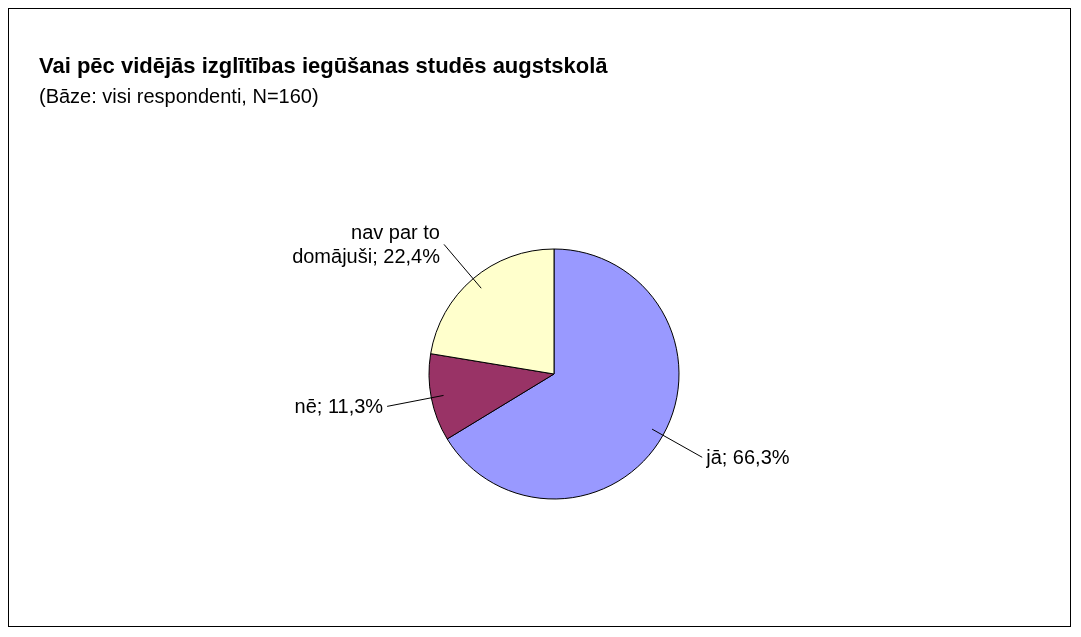 The image size is (1081, 637). I want to click on chart-subtitle: (Bāze: visi respondenti, N=160), so click(179, 96).